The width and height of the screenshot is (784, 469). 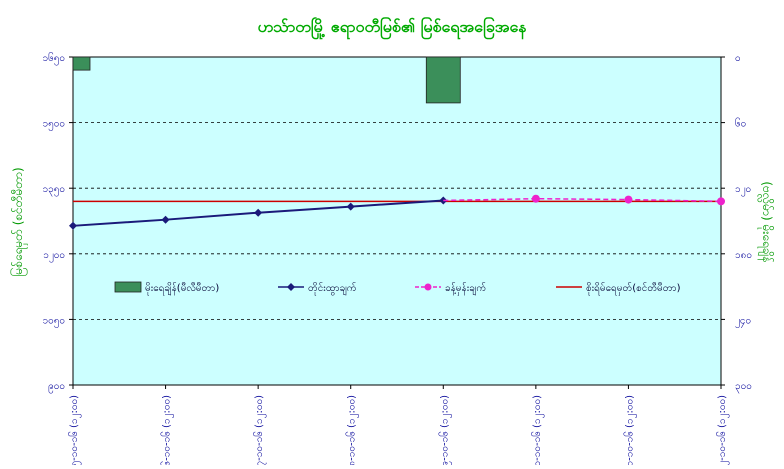 What do you see at coordinates (54, 125) in the screenshot?
I see `y-left-tick-label: ၁၅၀၀` at bounding box center [54, 125].